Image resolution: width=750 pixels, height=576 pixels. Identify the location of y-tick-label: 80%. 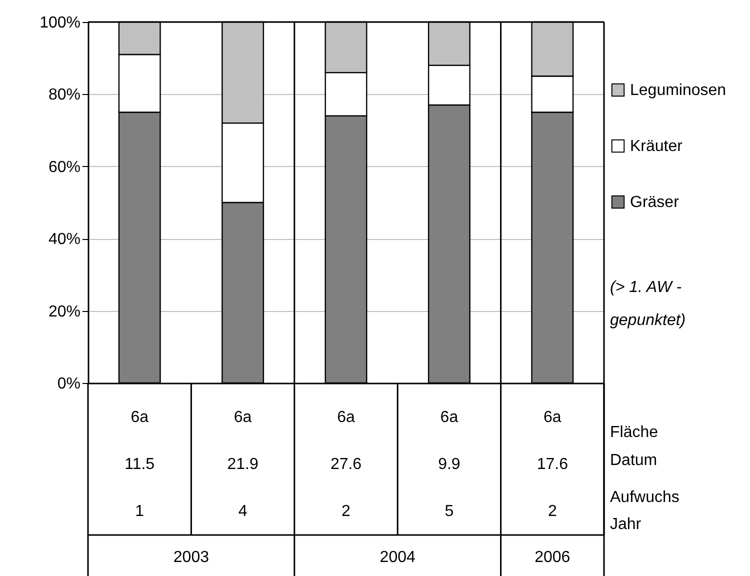
(64, 95).